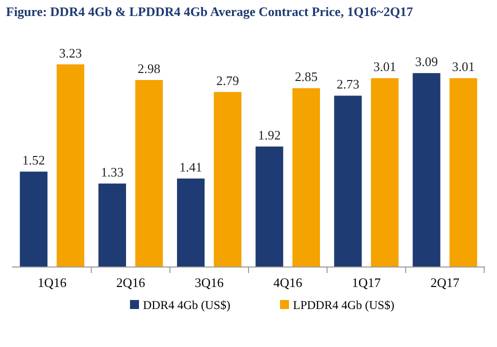 The image size is (497, 347). I want to click on x-tick-label: 4Q16, so click(288, 282).